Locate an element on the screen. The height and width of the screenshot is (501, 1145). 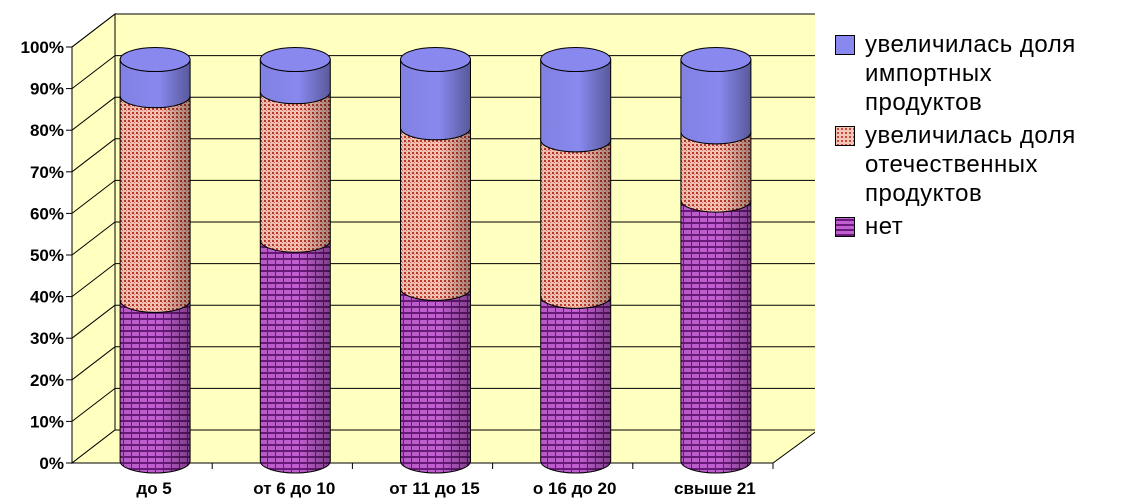
y-tick-label: 30% is located at coordinates (47, 338).